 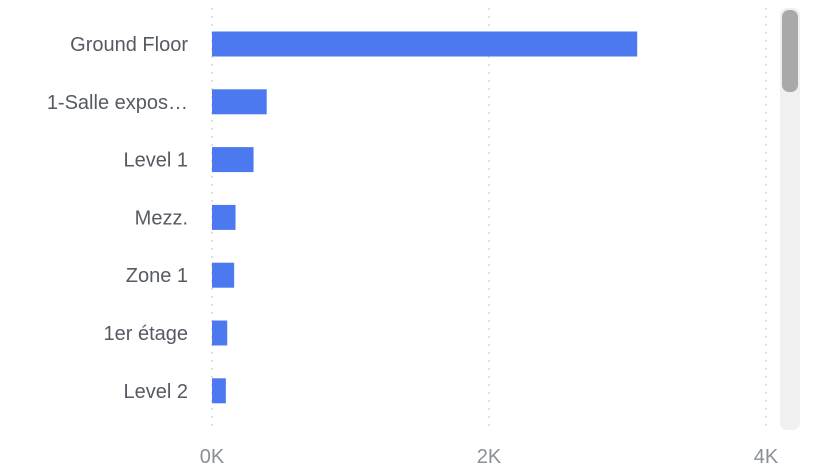 What do you see at coordinates (145, 334) in the screenshot?
I see `category-label: 1er étage` at bounding box center [145, 334].